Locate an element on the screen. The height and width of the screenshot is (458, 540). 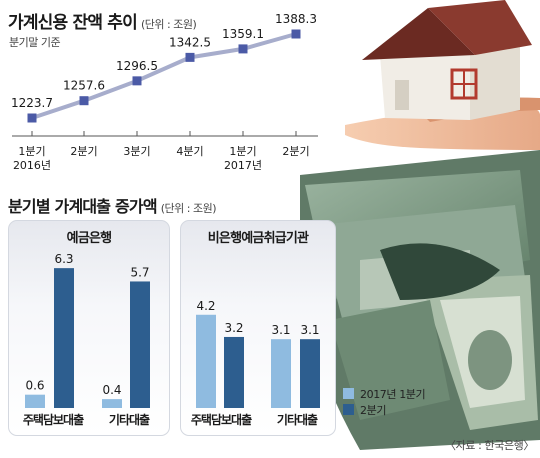
bar-chart-title: 분기별 가계대출 증가액 (단위 : 조원) is located at coordinates (112, 206).